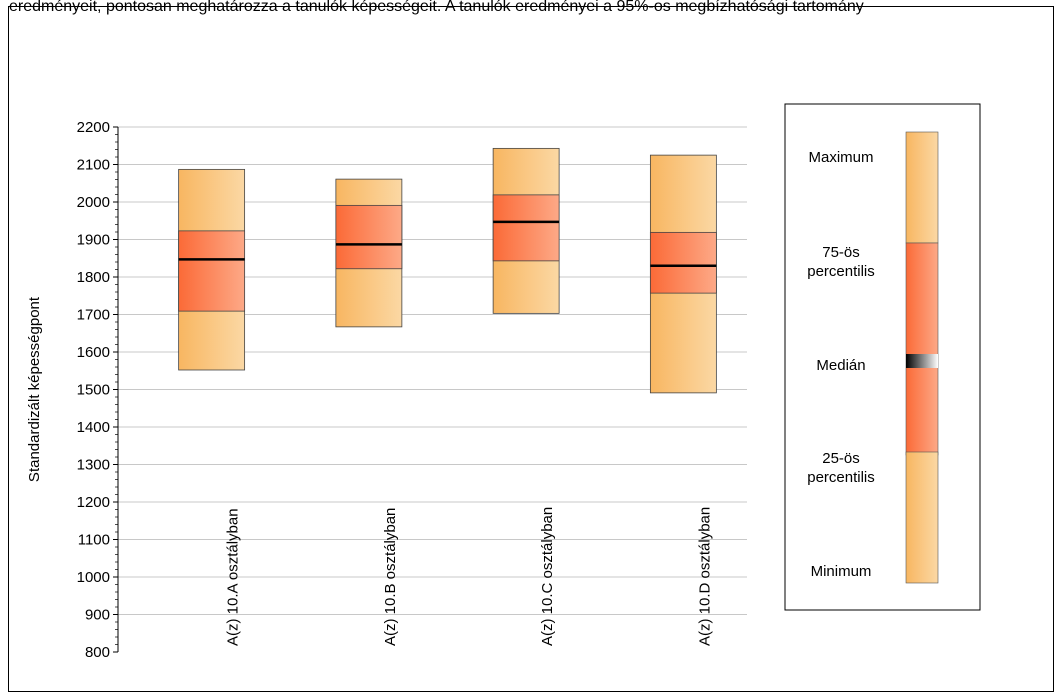 The image size is (1063, 695). I want to click on y-tick-label: 1700, so click(93, 315).